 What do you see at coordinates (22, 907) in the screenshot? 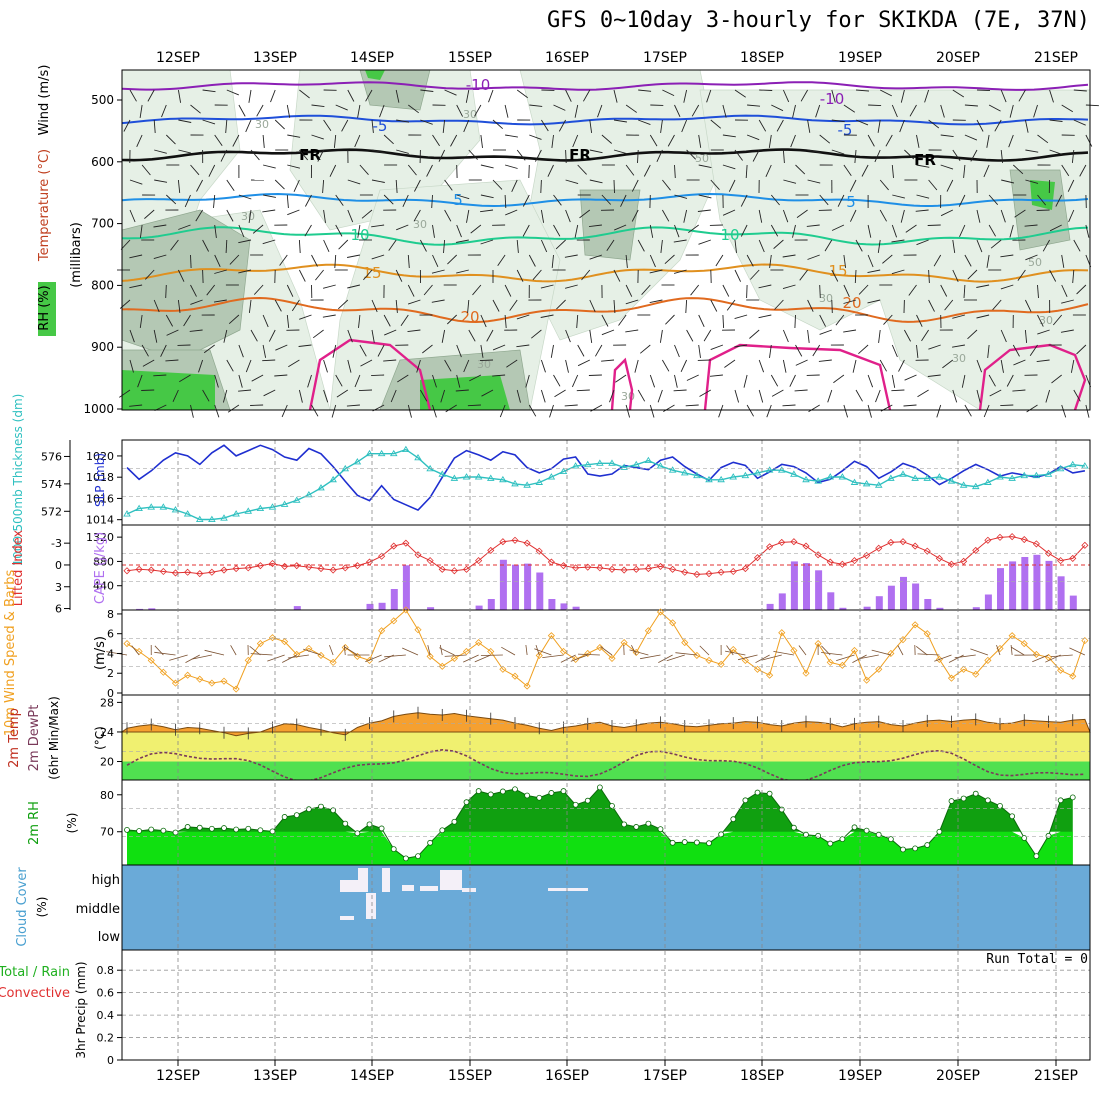
I see `cloud-axis-label: Cloud Cover` at bounding box center [22, 907].